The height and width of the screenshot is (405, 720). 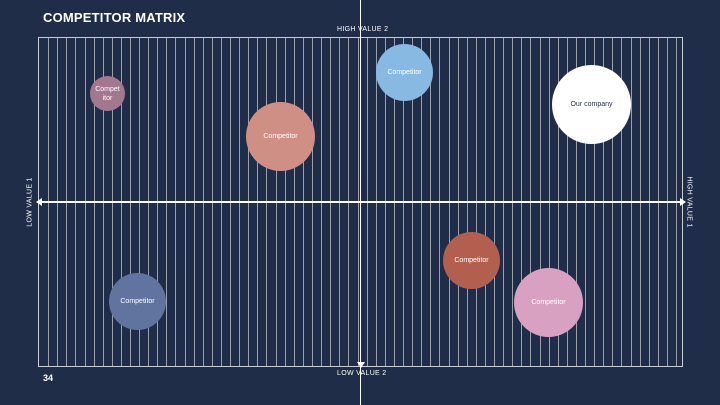 I want to click on our-company-bubble: Our company, so click(x=591, y=104).